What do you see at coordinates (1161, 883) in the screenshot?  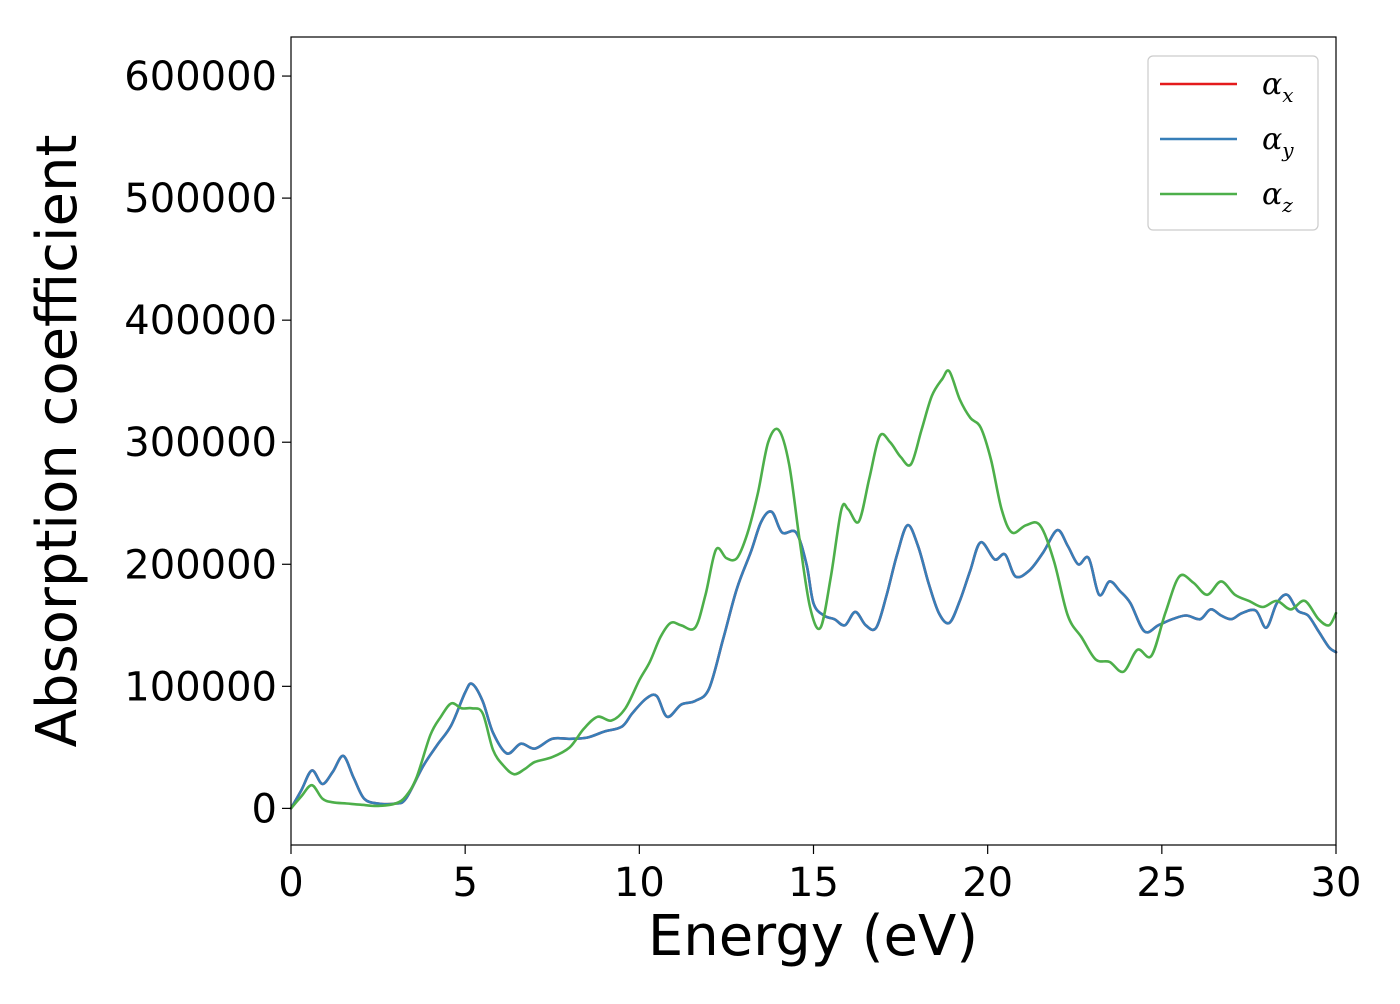 I see `x-tick-label: 25` at bounding box center [1161, 883].